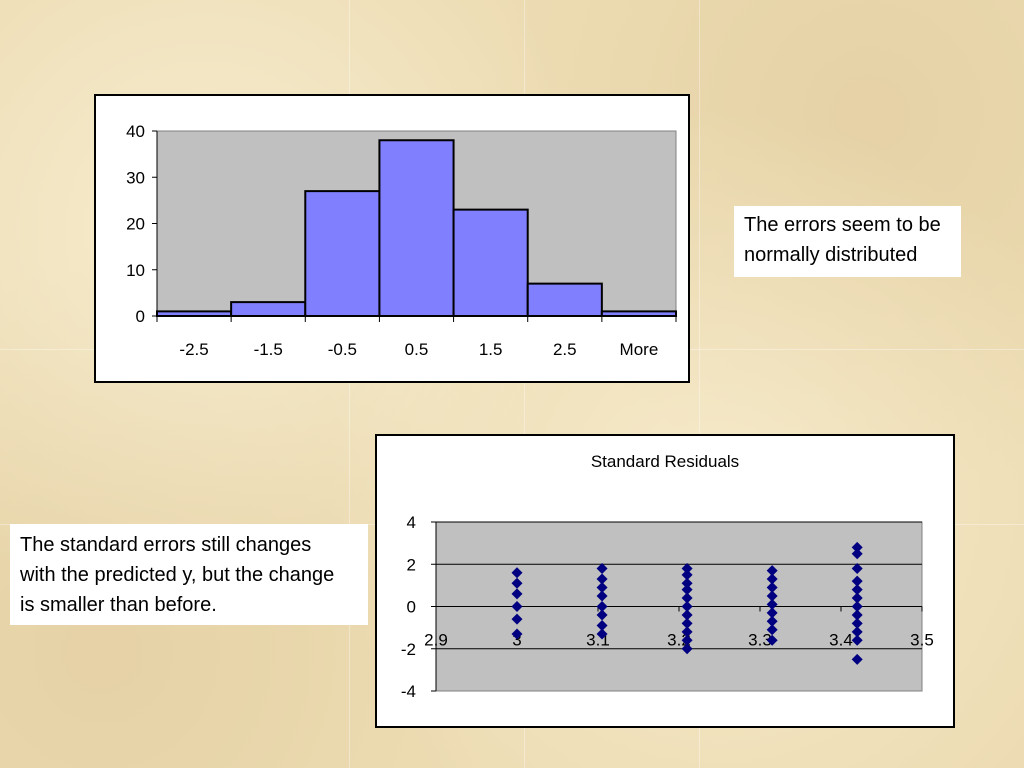 The width and height of the screenshot is (1024, 768). I want to click on y-tick-label: 20, so click(135, 224).